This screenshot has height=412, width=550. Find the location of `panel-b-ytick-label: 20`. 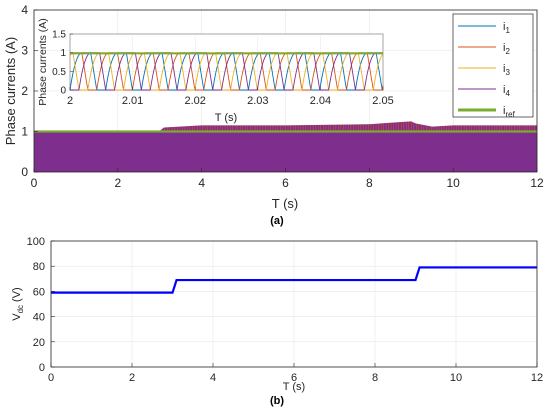

panel-b-ytick-label: 20 is located at coordinates (39, 343).